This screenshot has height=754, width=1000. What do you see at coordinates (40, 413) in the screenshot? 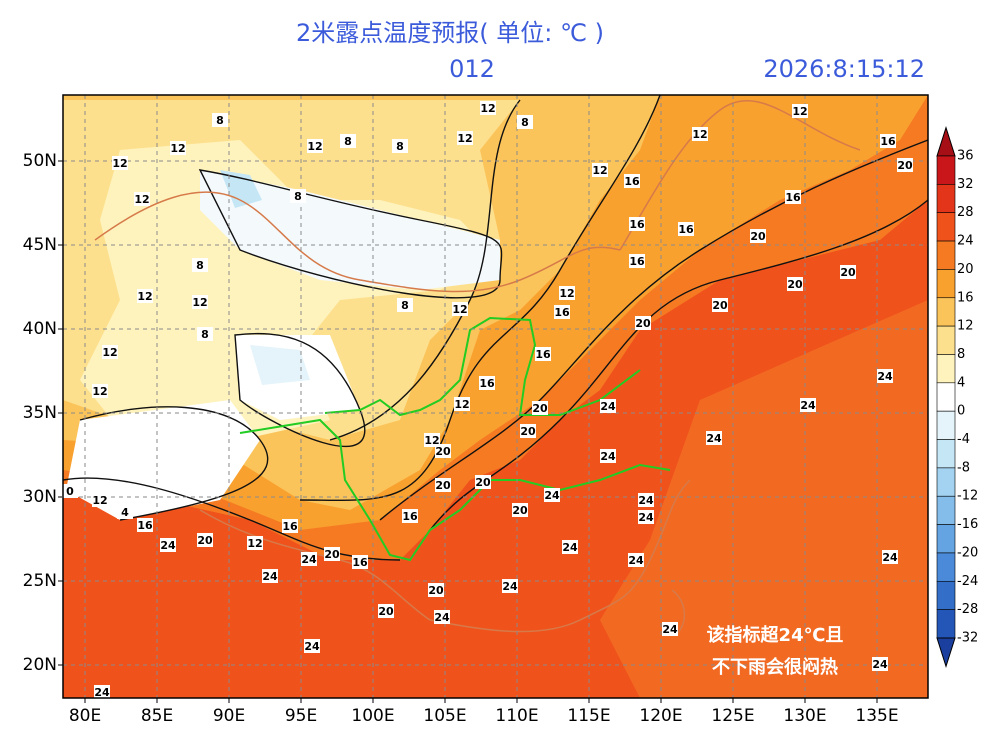
I see `lat-label: 35N` at bounding box center [40, 413].